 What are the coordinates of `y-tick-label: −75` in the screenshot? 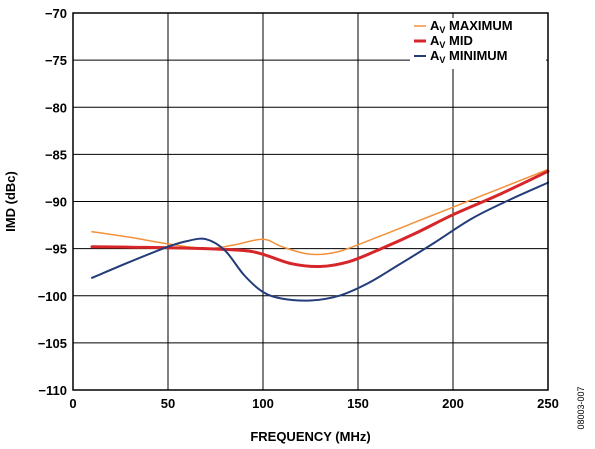 It's located at (56, 60).